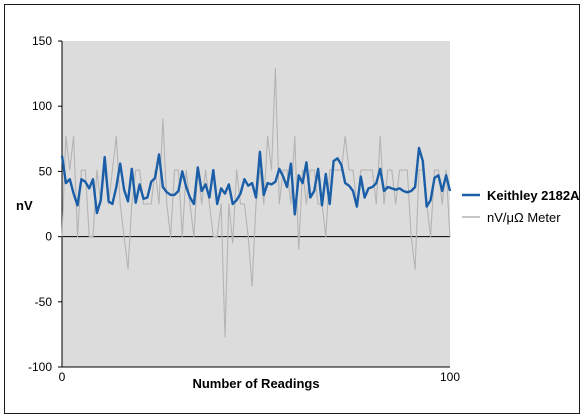  Describe the element at coordinates (450, 377) in the screenshot. I see `x-tick-label: 100` at that location.